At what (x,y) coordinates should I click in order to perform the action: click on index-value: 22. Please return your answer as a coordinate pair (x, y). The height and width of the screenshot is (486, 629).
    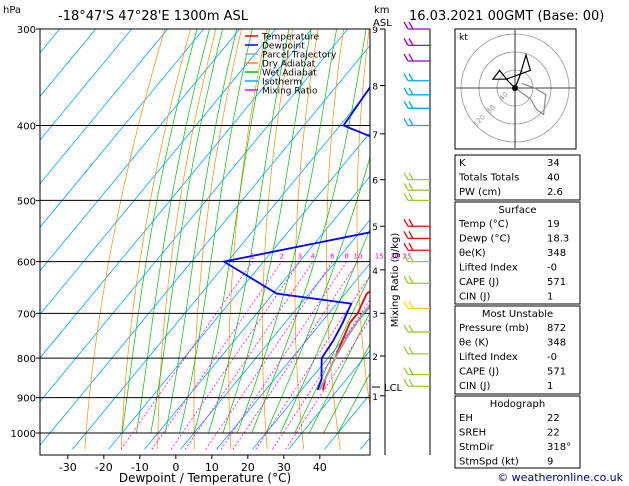
    Looking at the image, I should click on (553, 433).